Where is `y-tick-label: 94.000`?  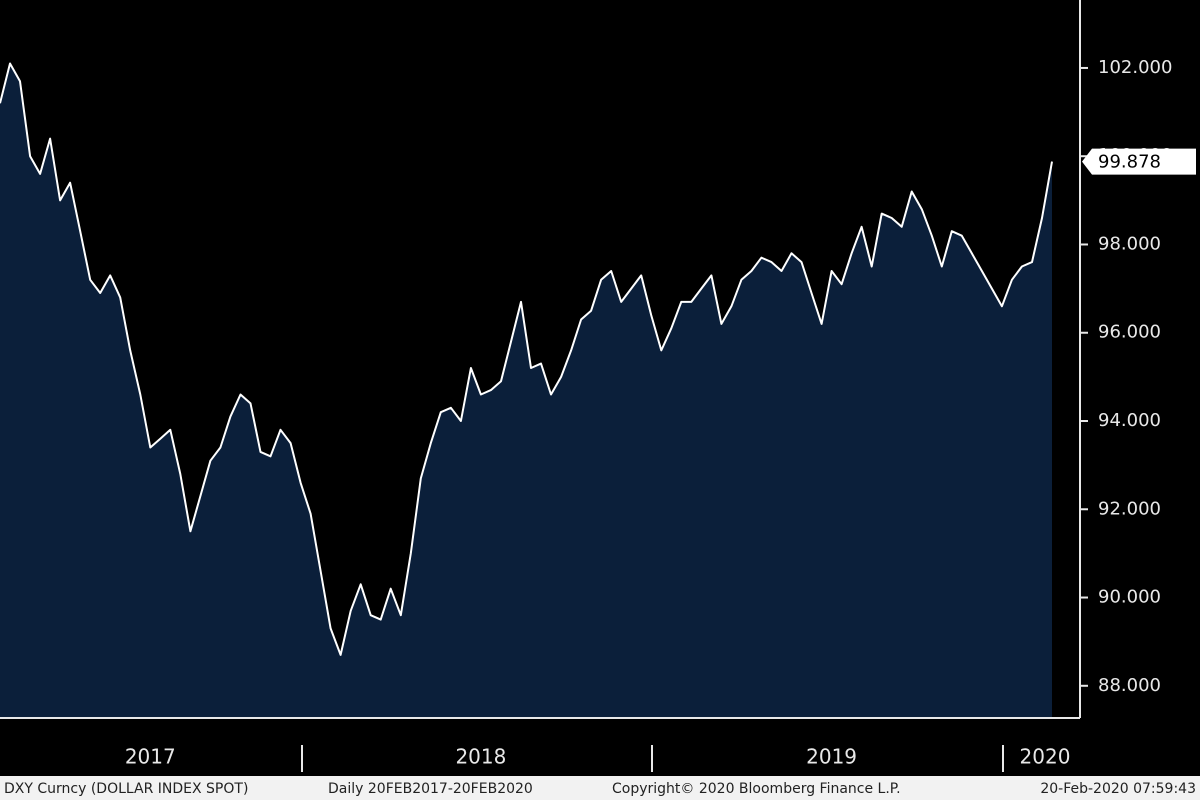 y-tick-label: 94.000 is located at coordinates (1129, 420).